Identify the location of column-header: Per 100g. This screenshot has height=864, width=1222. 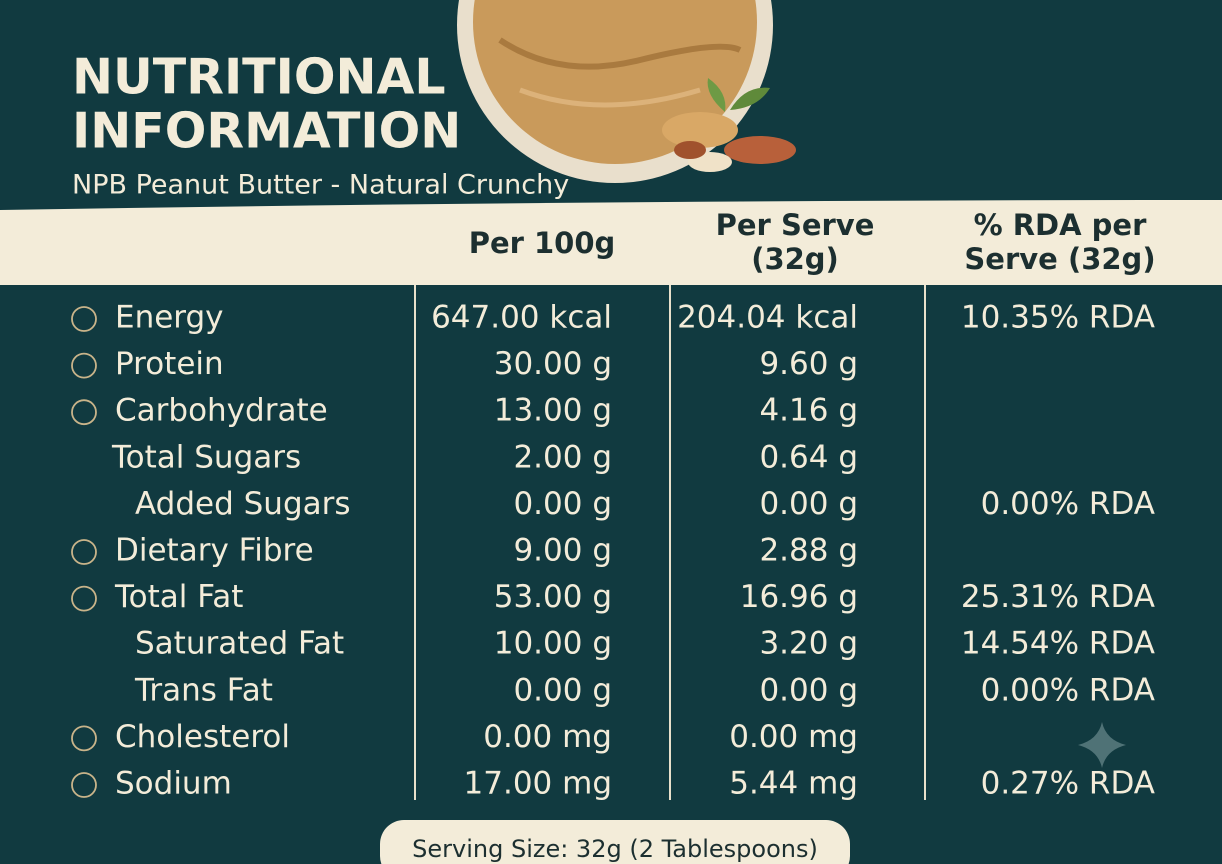
(542, 243).